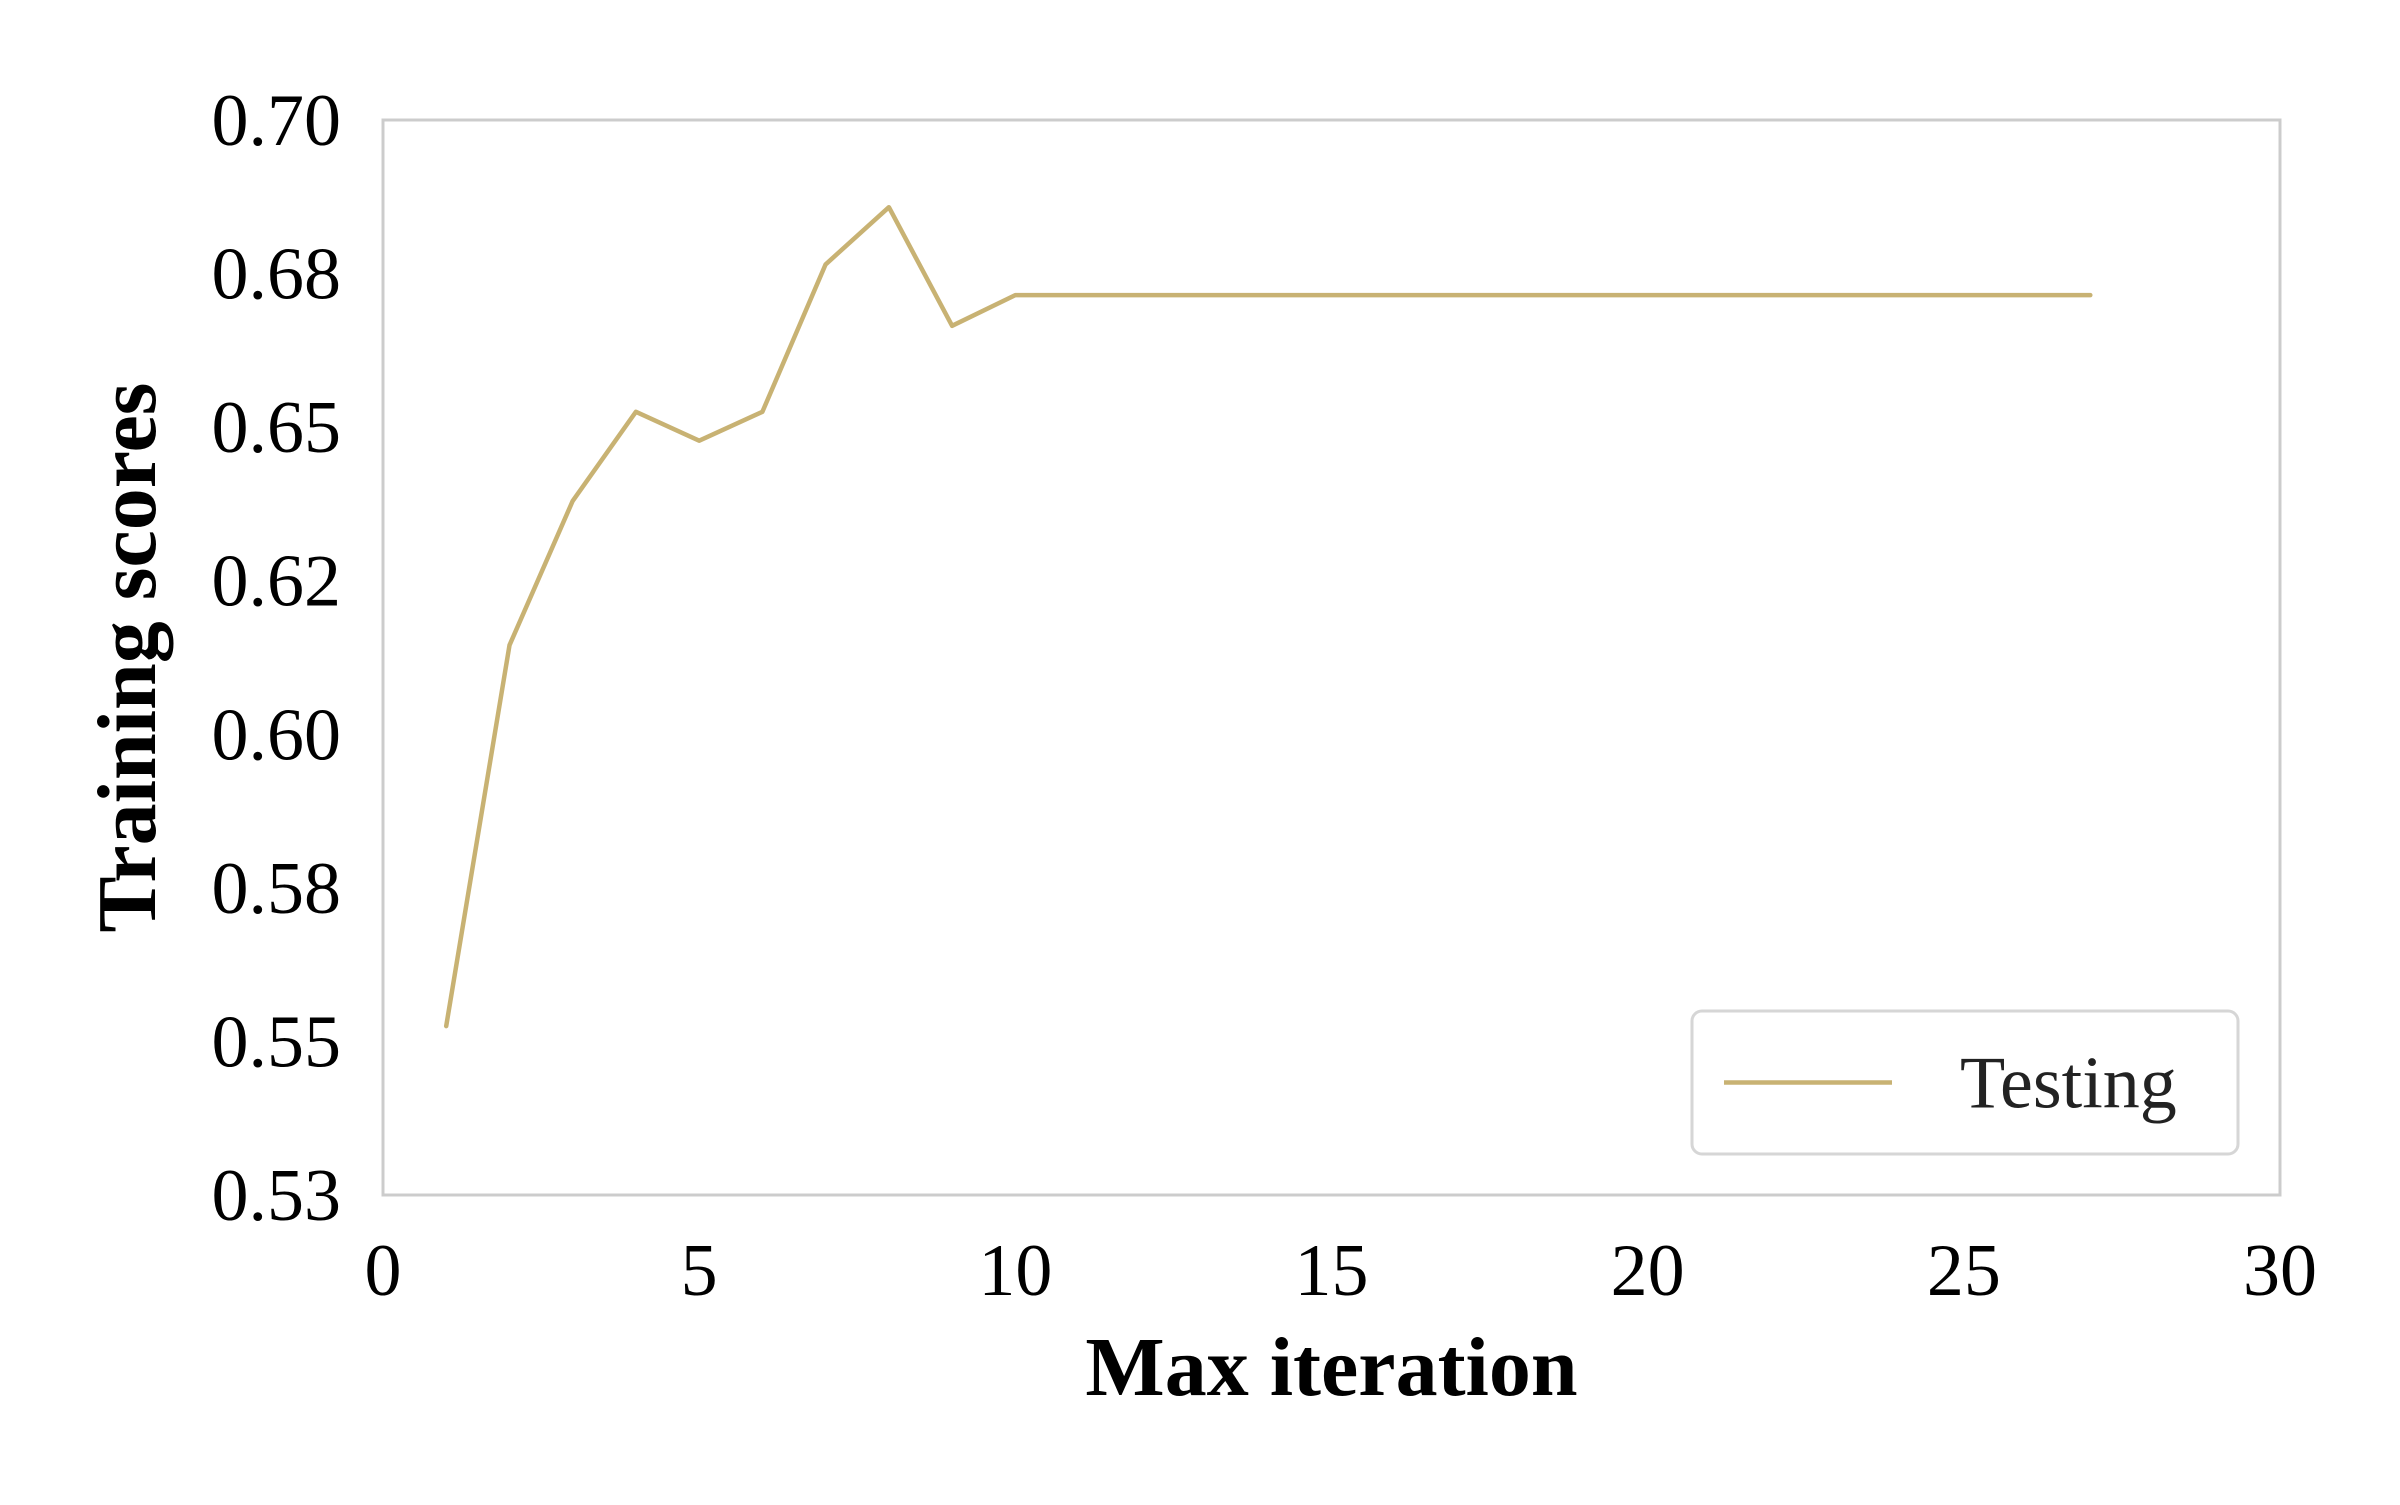  I want to click on legend-box, so click(1965, 1082).